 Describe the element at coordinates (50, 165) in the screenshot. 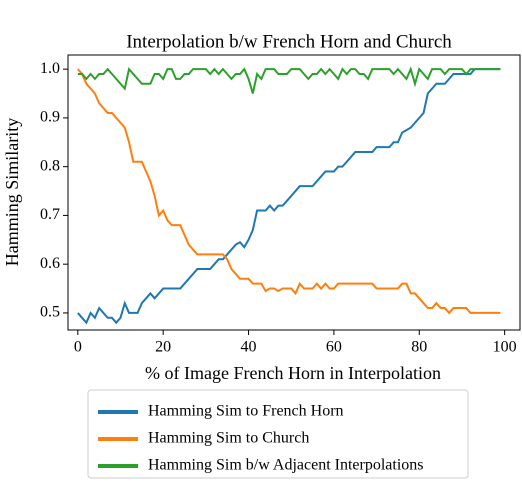

I see `y-tick-label: 0.8` at that location.